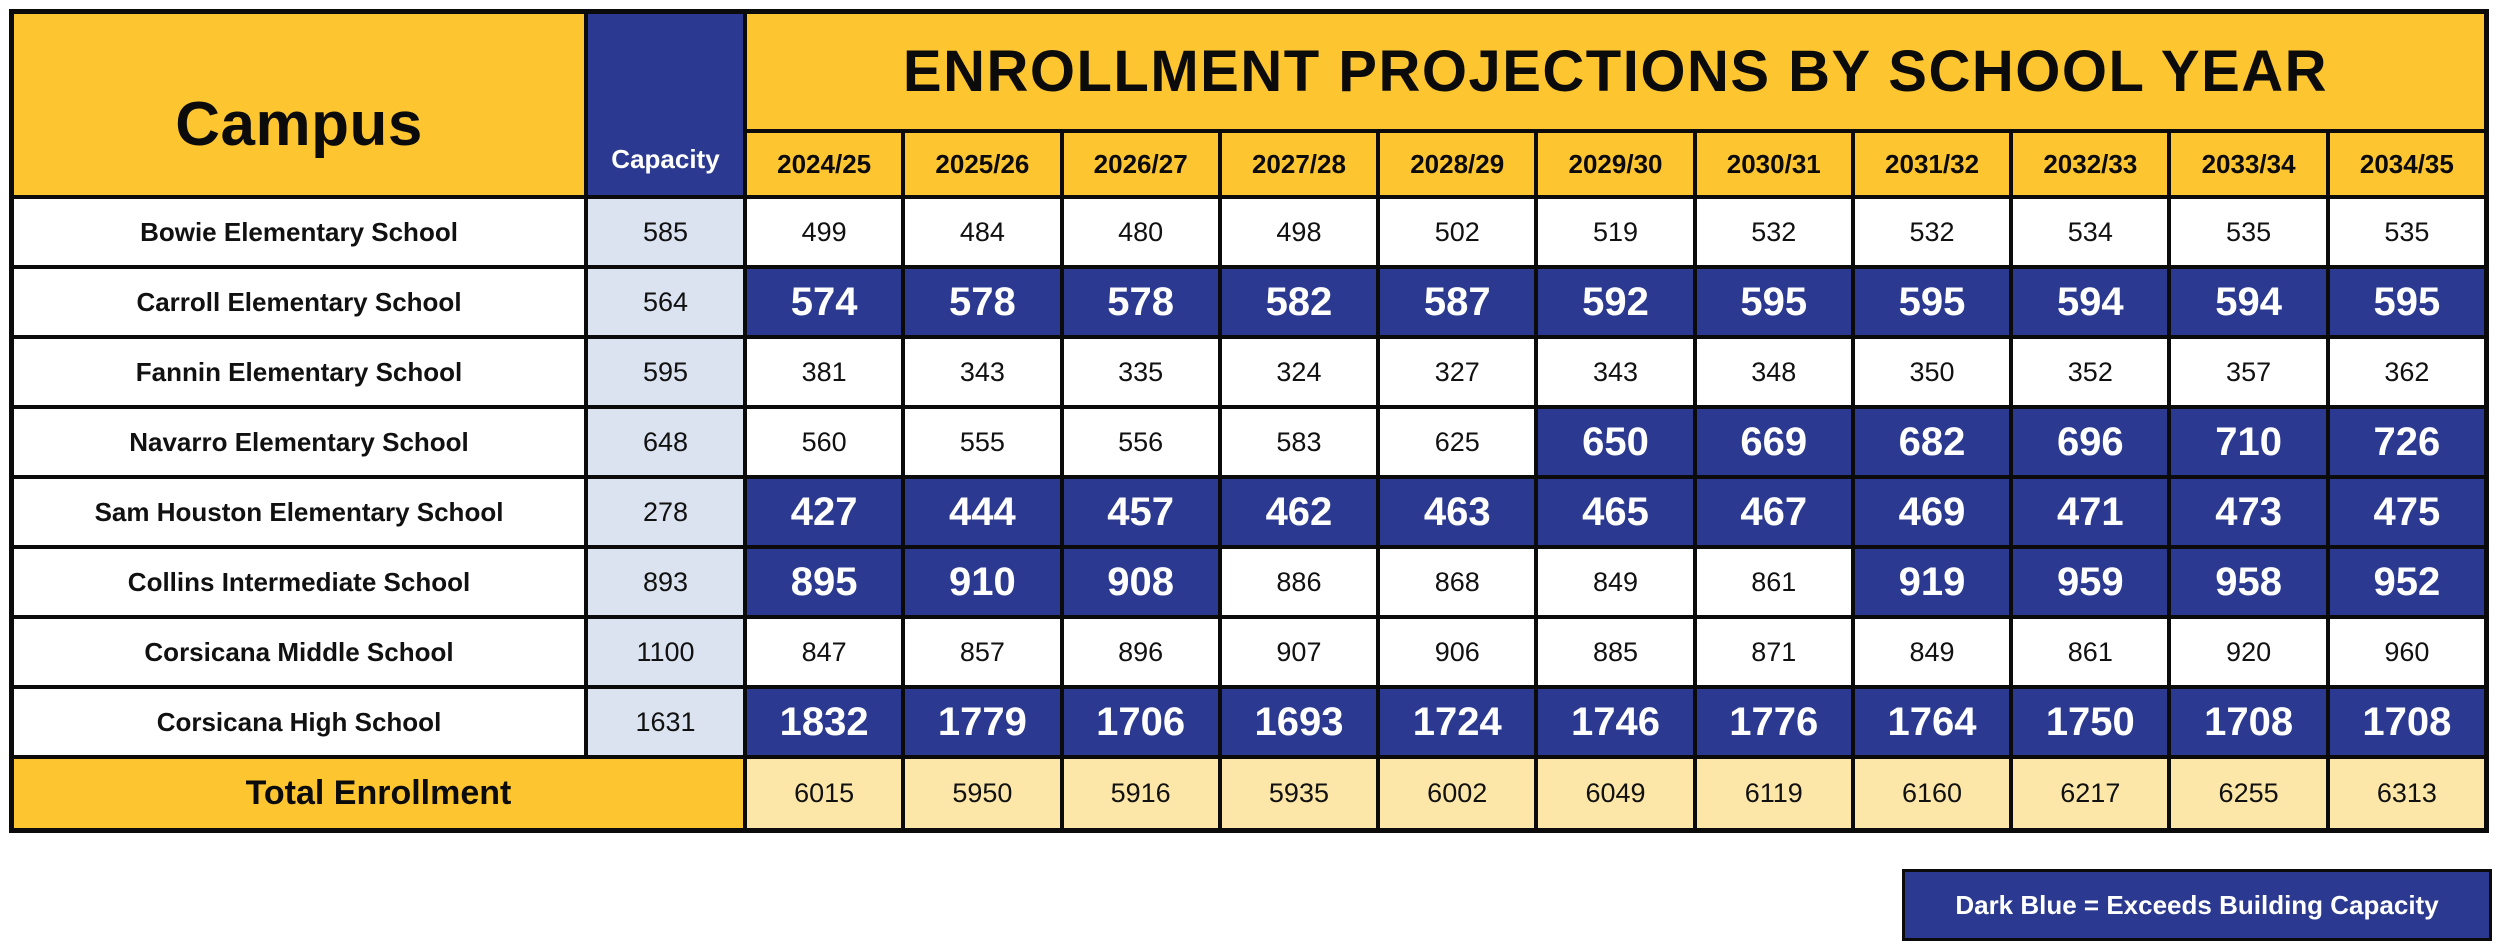  Describe the element at coordinates (1615, 512) in the screenshot. I see `projection-cell-over-capacity: 465` at that location.